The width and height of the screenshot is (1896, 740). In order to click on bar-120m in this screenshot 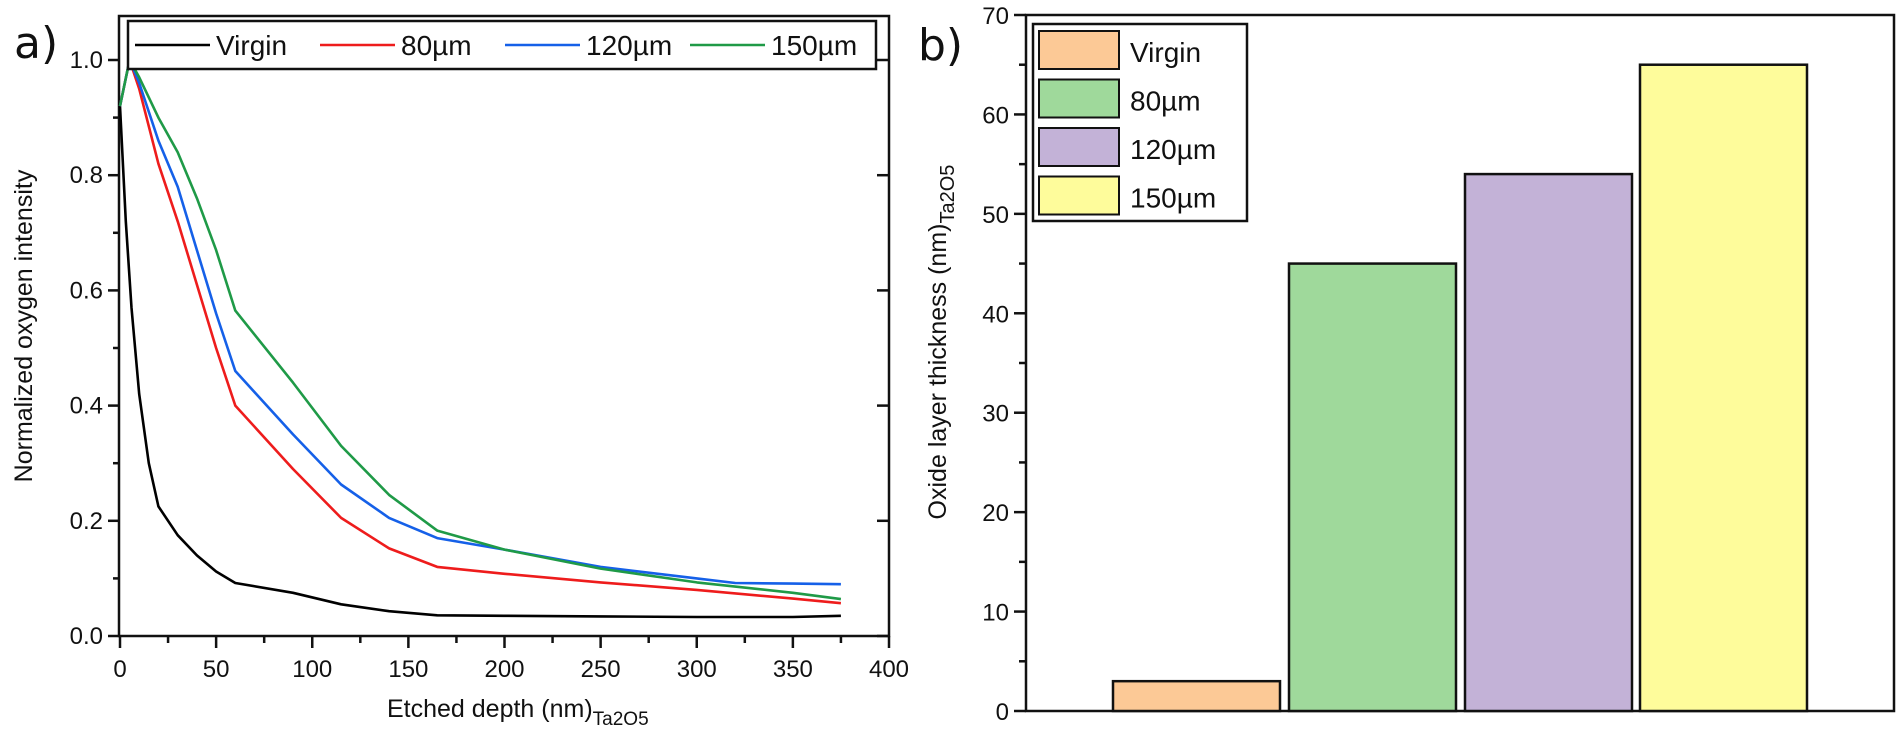, I will do `click(1548, 442)`.